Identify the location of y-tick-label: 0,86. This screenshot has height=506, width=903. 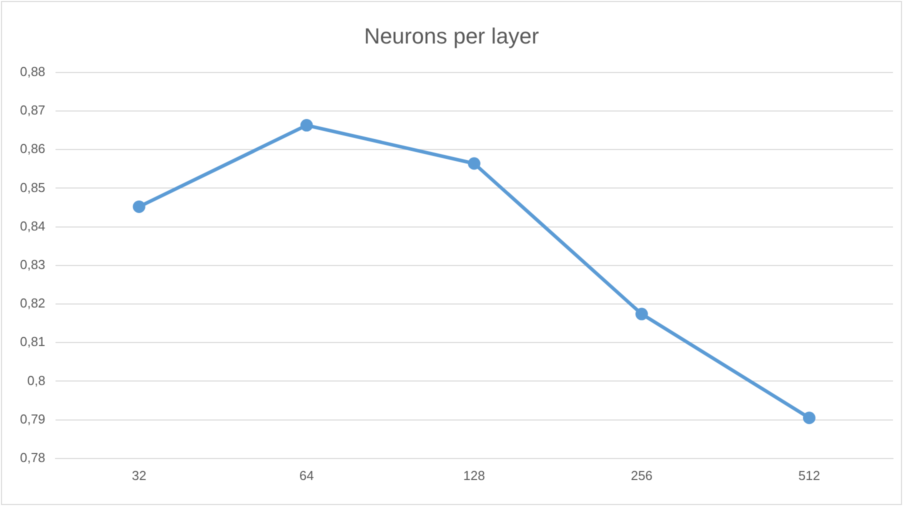
(33, 148).